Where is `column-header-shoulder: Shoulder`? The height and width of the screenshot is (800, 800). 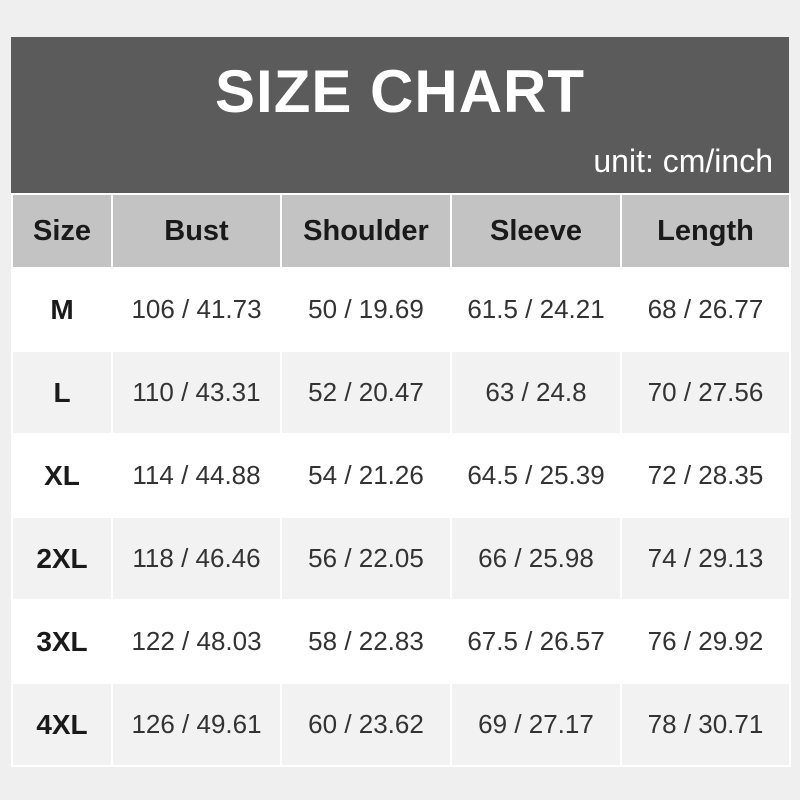 column-header-shoulder: Shoulder is located at coordinates (366, 231).